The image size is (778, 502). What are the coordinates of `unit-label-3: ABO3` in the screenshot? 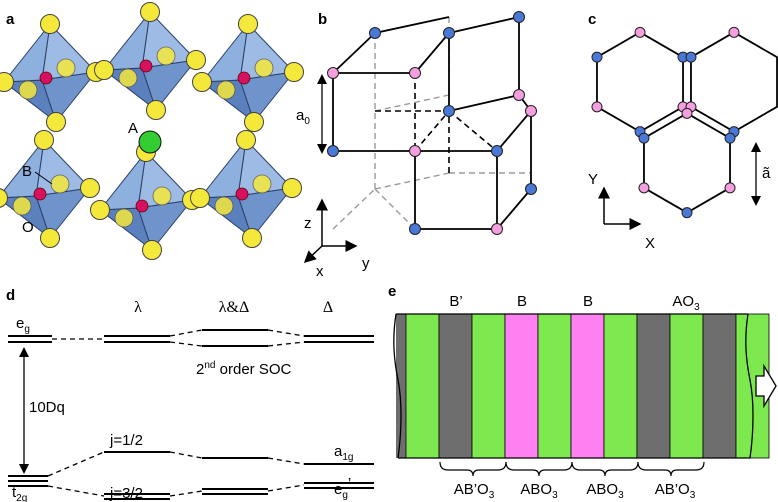 It's located at (605, 491).